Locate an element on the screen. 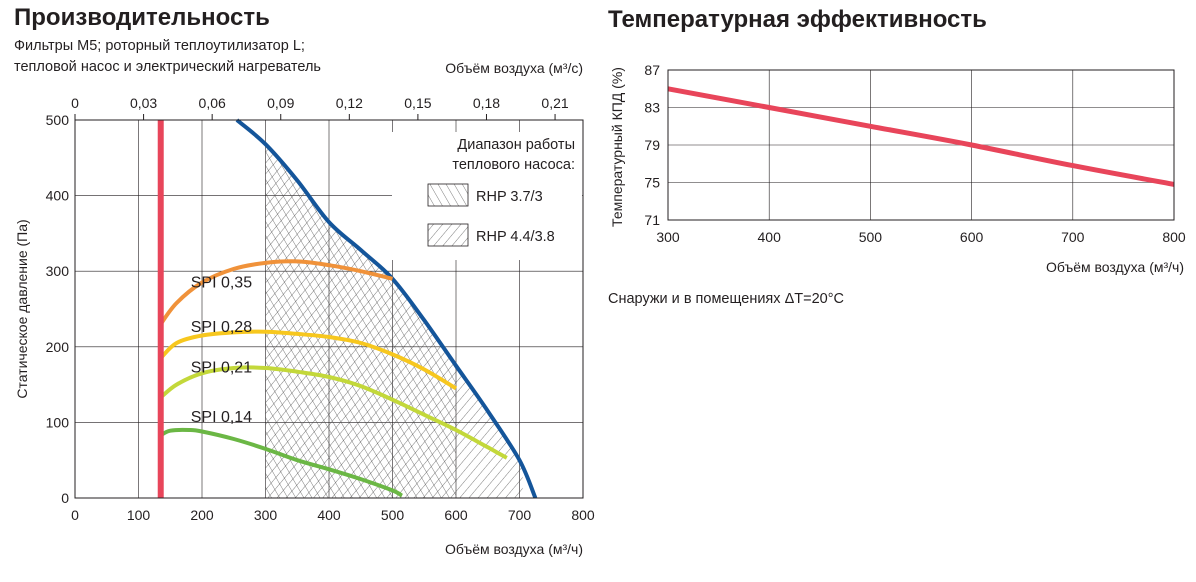 This screenshot has height=582, width=1196. heat-pump-range-hatch is located at coordinates (394, 321).